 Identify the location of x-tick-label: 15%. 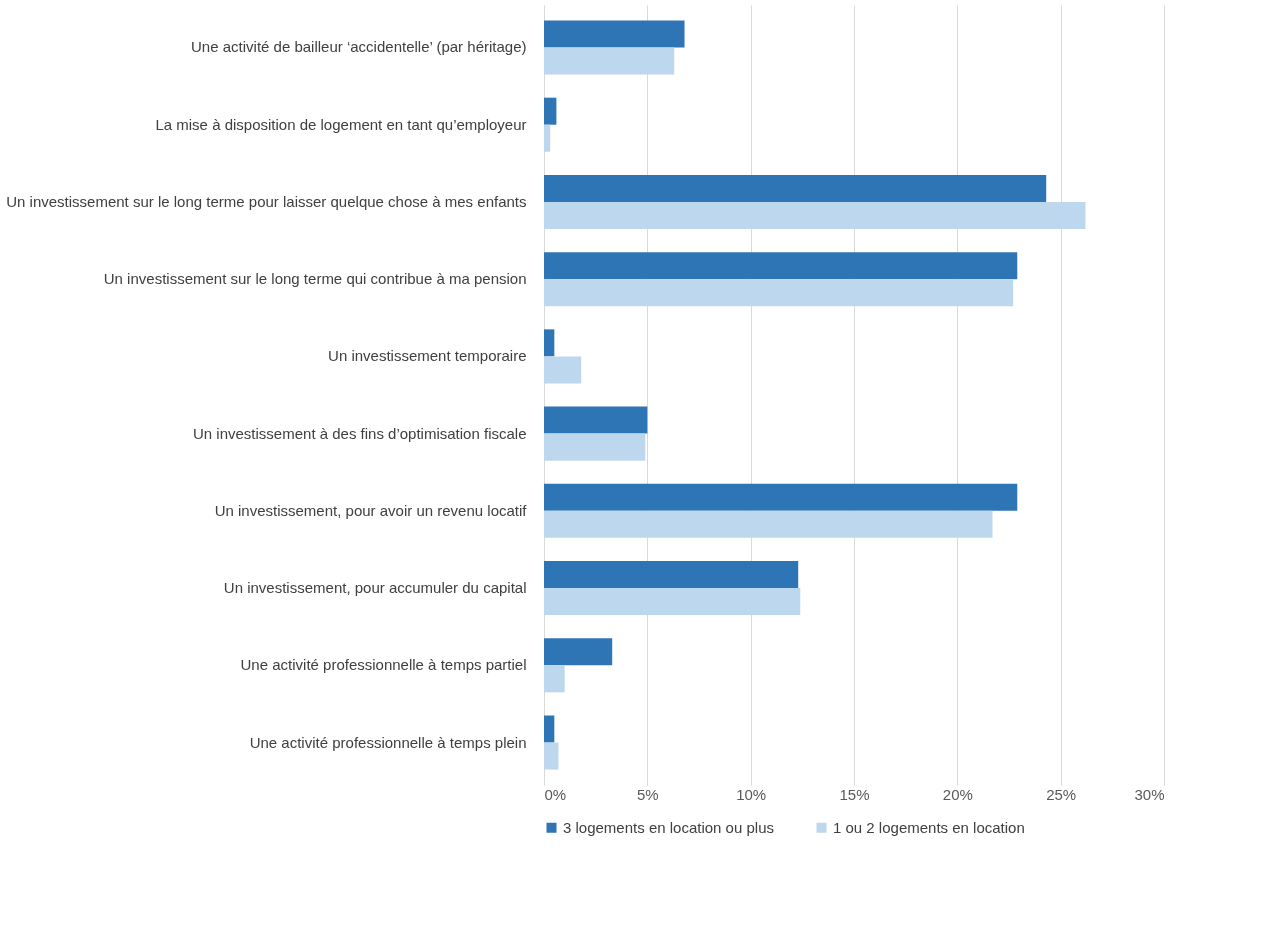
(854, 794).